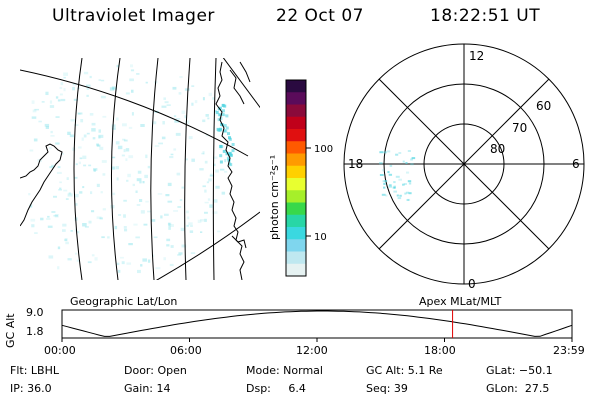 The width and height of the screenshot is (600, 400). What do you see at coordinates (576, 164) in the screenshot?
I see `mlt-label-6: 6` at bounding box center [576, 164].